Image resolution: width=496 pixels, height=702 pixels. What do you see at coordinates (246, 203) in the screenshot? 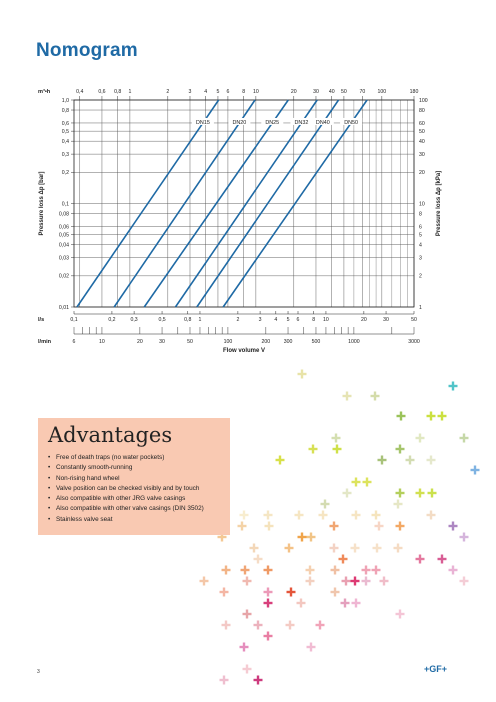
I see `series-line-dn32` at bounding box center [246, 203].